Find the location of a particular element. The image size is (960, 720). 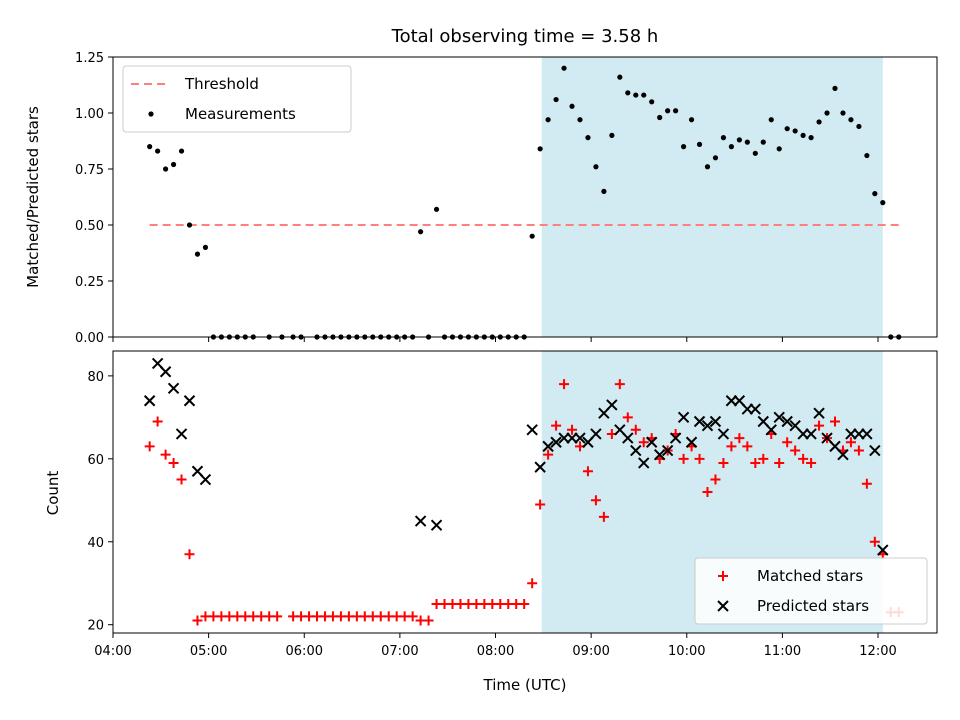

x-tick-label: 08:00 is located at coordinates (495, 651).